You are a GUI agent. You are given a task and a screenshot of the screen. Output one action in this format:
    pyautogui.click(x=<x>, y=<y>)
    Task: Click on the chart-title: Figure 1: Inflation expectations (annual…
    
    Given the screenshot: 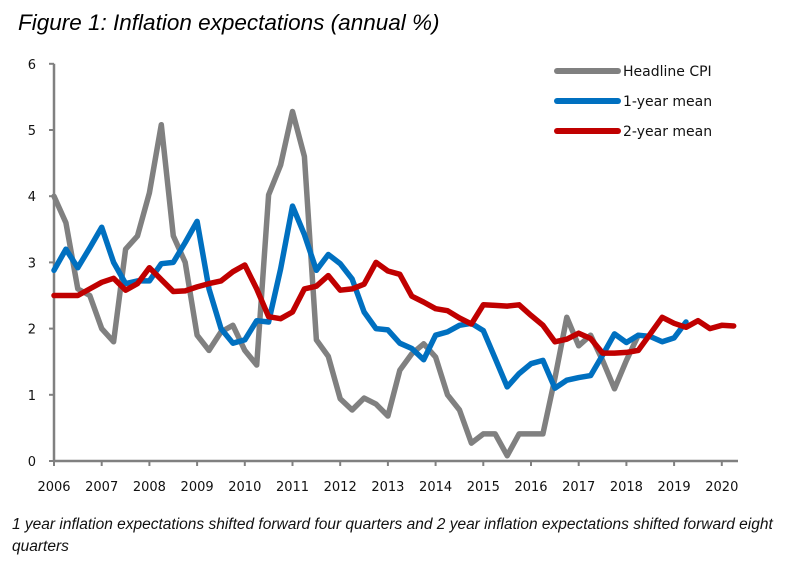 What is the action you would take?
    pyautogui.click(x=229, y=22)
    